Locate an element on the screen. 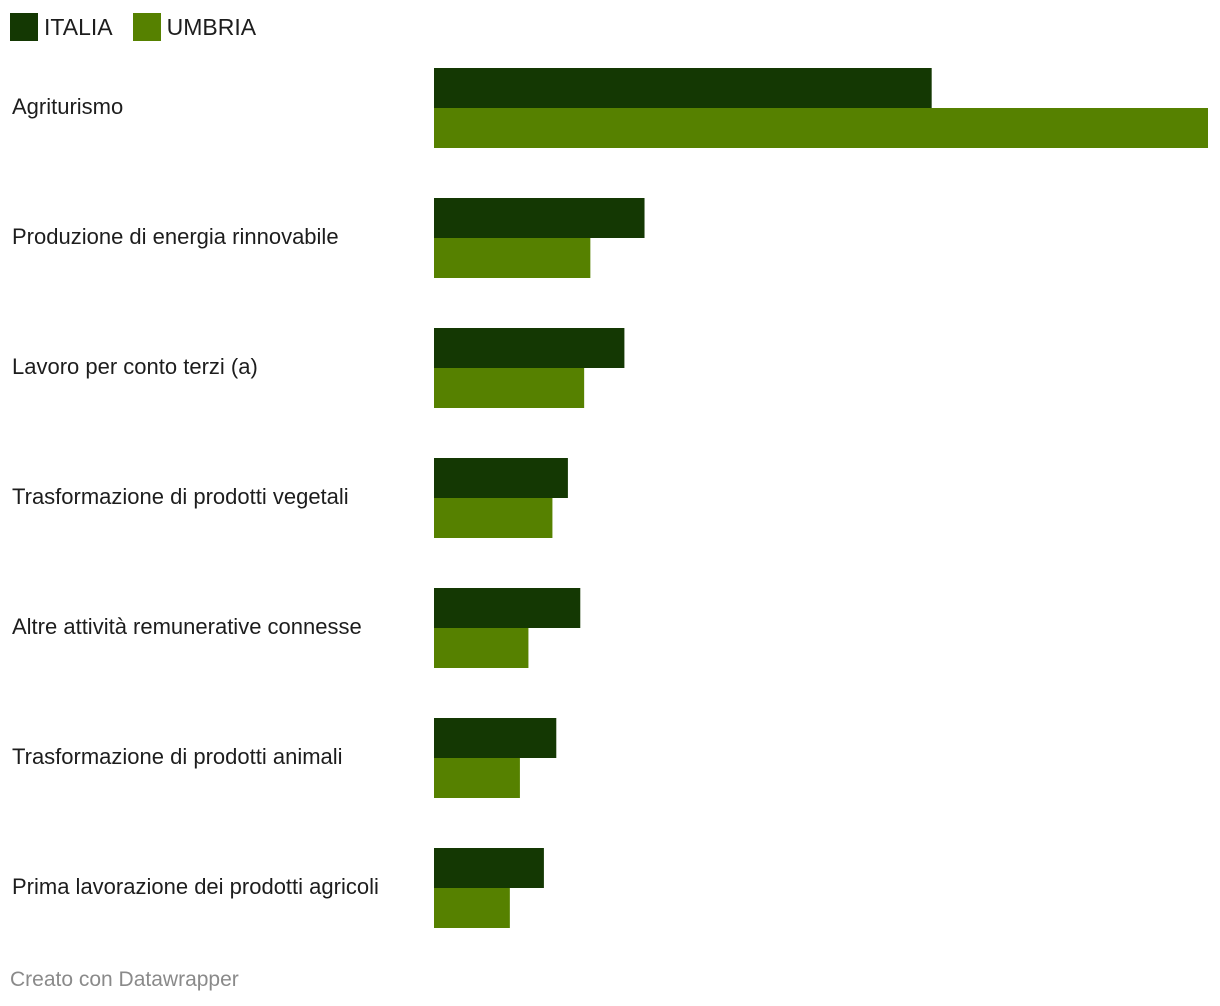 The height and width of the screenshot is (1006, 1220). bar-group-prima-lavorazione-dei-prodotti-agricoli: Prima lavorazione dei prodotti agricoli is located at coordinates (278, 888).